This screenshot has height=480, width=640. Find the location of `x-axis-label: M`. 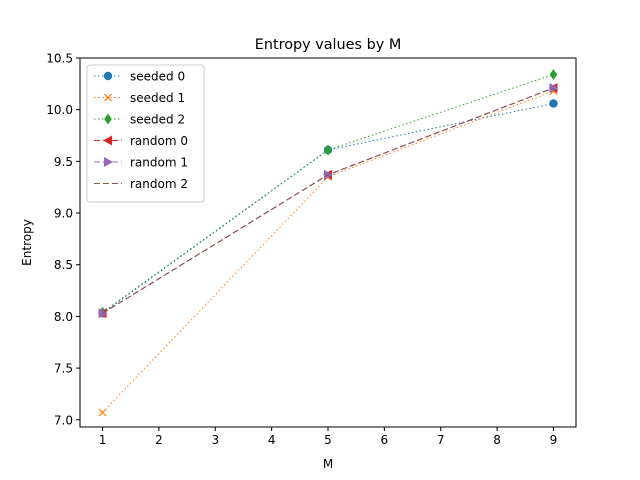

x-axis-label: M is located at coordinates (328, 464).